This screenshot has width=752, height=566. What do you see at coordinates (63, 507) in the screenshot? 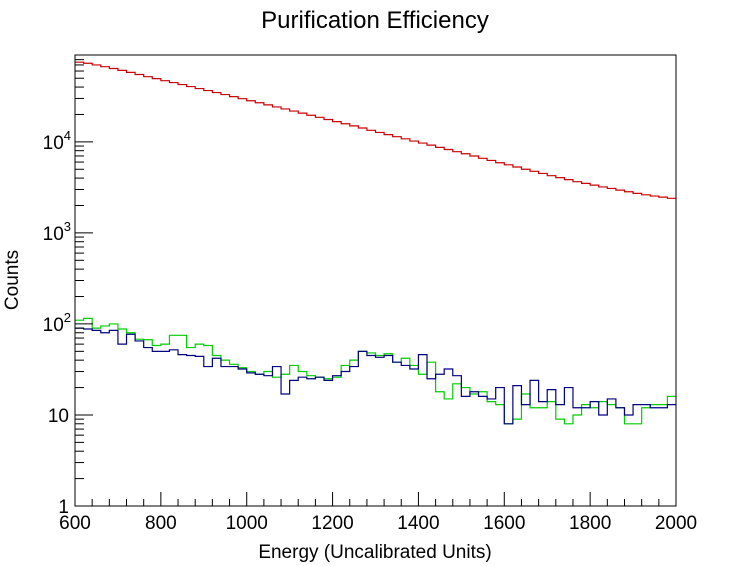
I see `y-tick-label: 1` at bounding box center [63, 507].